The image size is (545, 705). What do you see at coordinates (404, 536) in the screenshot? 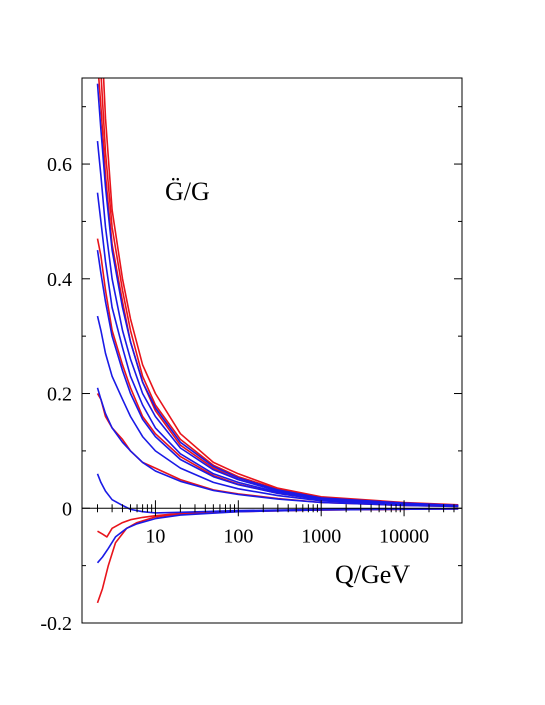
I see `x-tick-label: 10000` at bounding box center [404, 536].